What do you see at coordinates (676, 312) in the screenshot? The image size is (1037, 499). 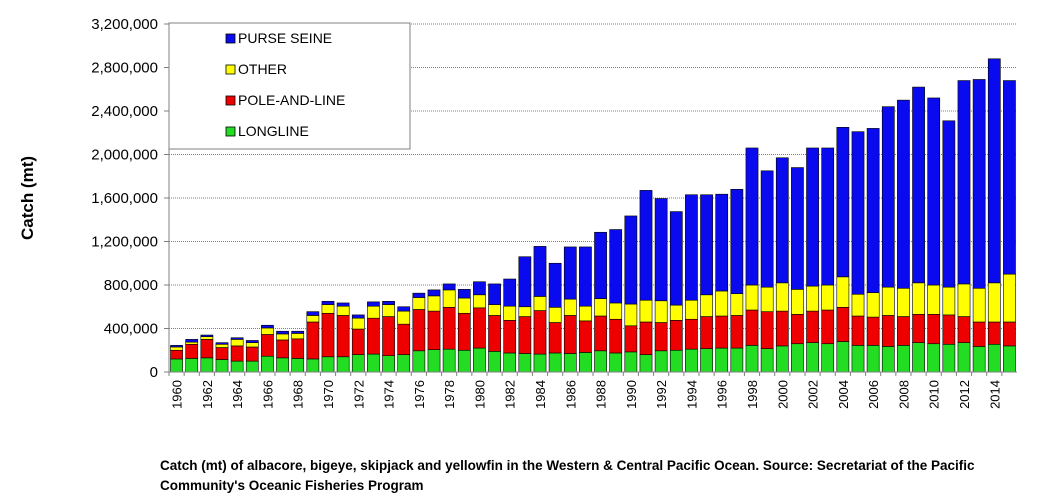 I see `bar-other-1993` at bounding box center [676, 312].